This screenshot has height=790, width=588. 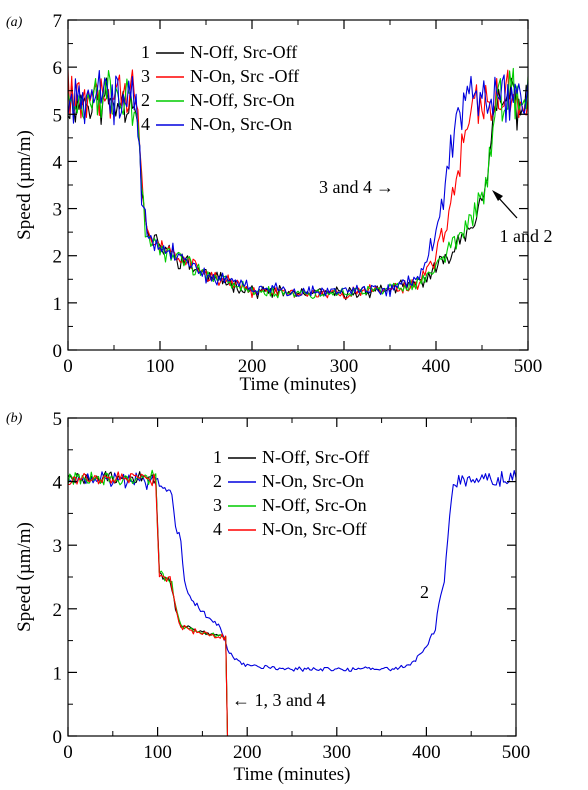 I want to click on legend-entry-label: N-On, Src-Off, so click(x=314, y=529).